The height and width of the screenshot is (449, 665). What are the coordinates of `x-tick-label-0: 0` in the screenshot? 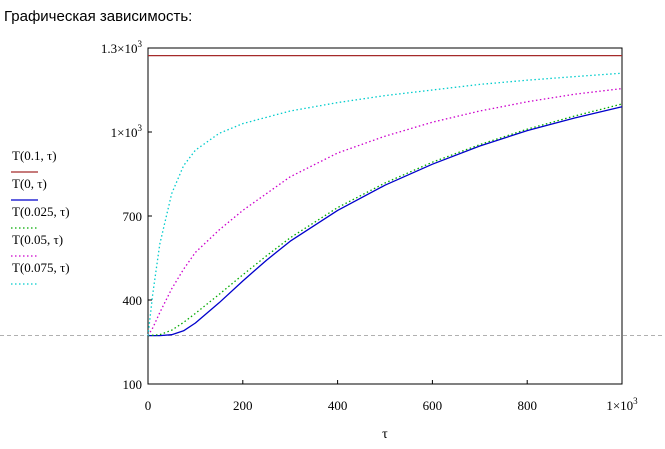 It's located at (148, 405).